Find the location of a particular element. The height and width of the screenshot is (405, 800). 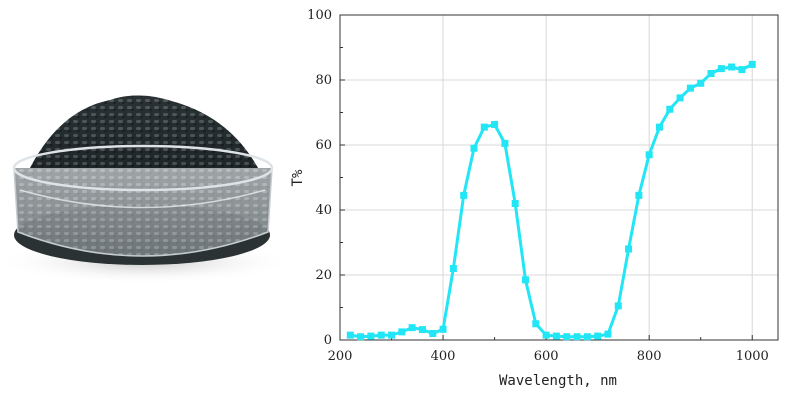

x-axis-title: Wavelength, nm is located at coordinates (558, 381).